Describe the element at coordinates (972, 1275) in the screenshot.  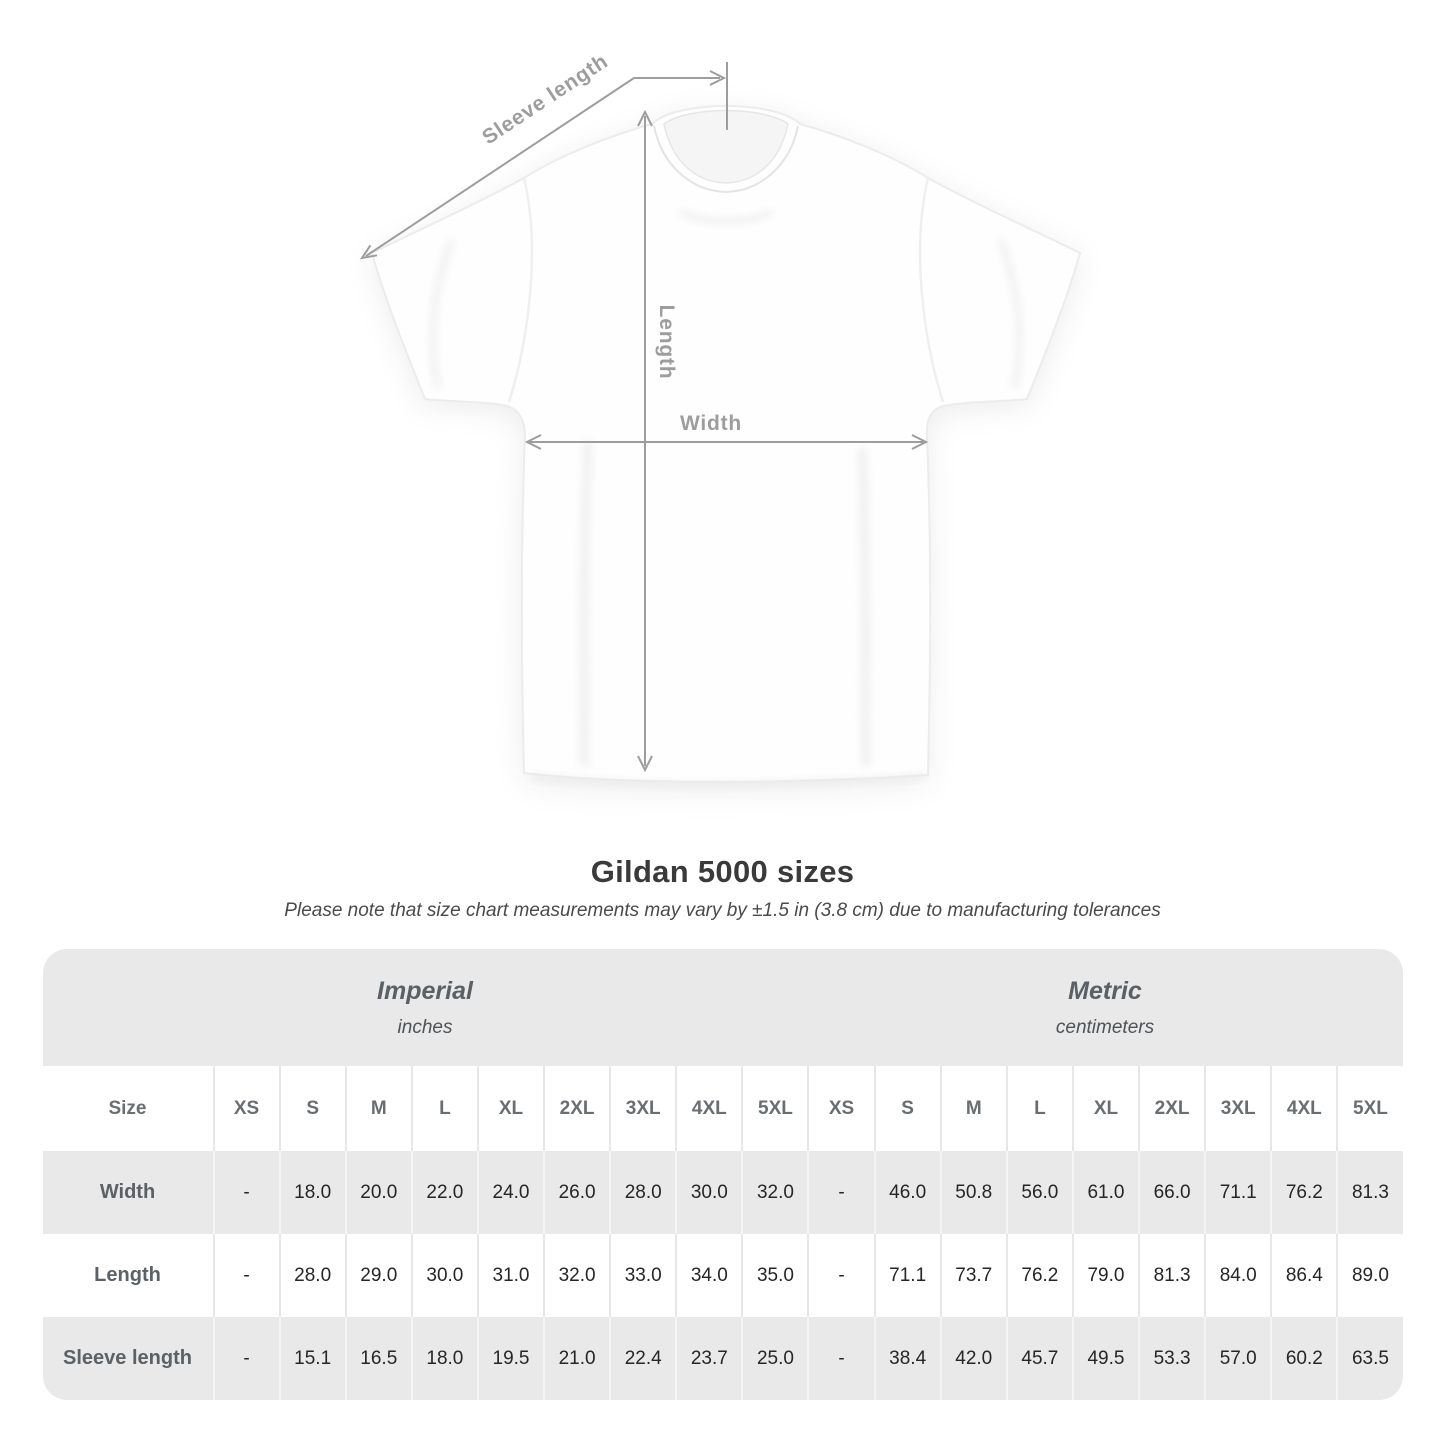
I see `measurement-cell: 73.7` at that location.